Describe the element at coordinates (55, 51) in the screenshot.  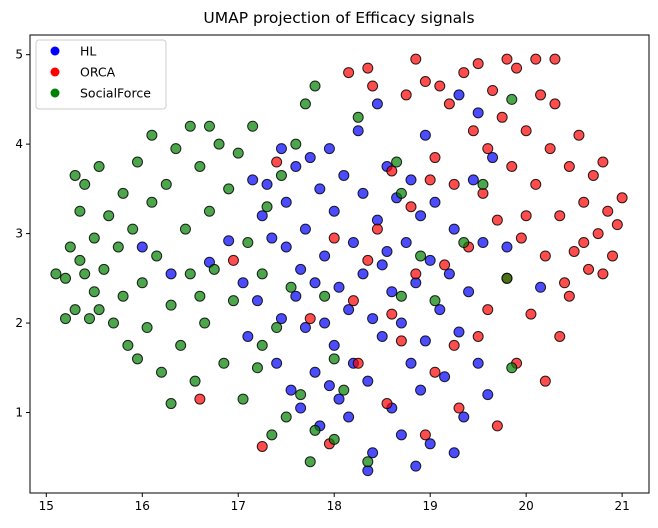
I see `legend-marker-hl` at that location.